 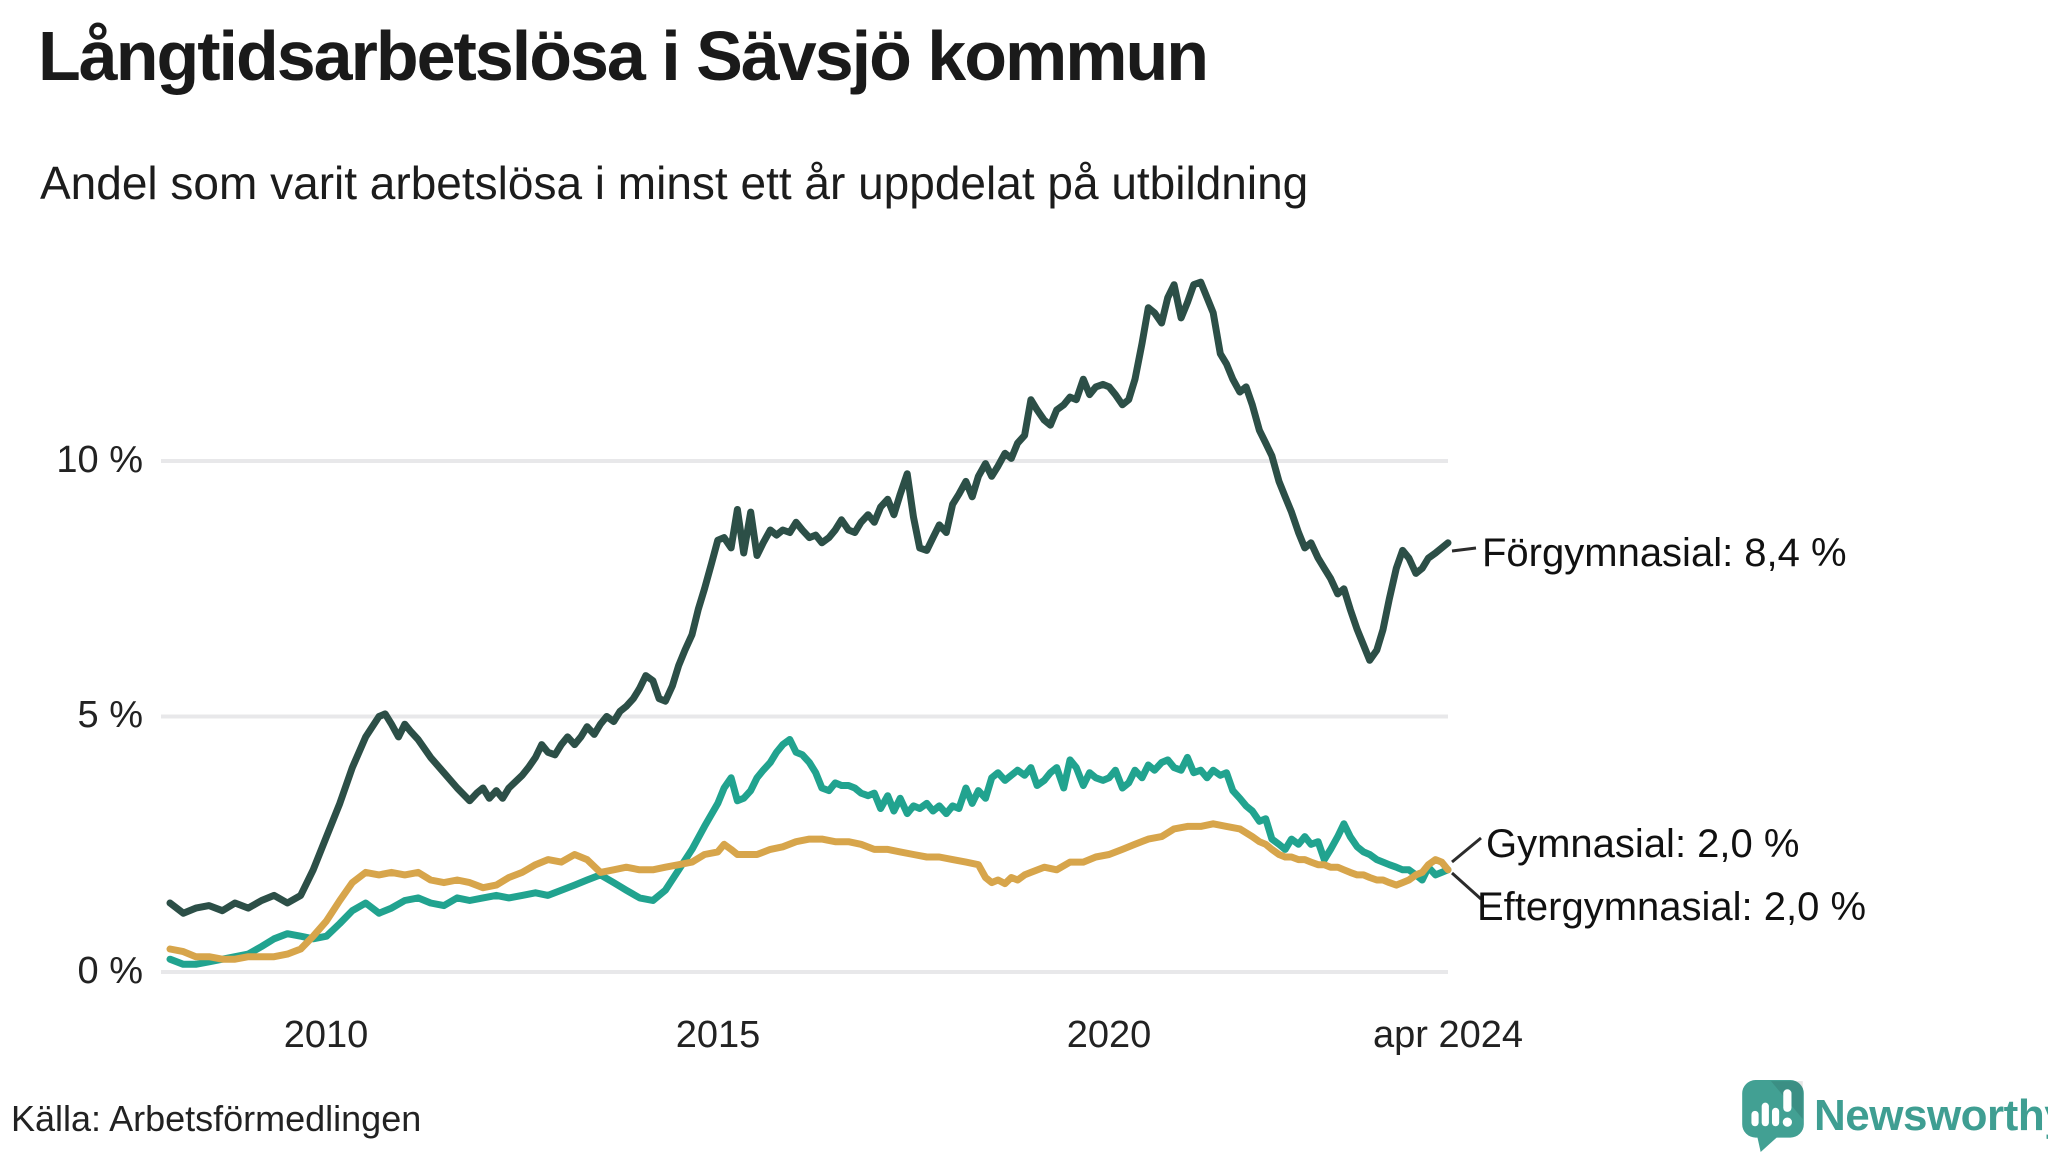 What do you see at coordinates (623, 56) in the screenshot?
I see `page-title: Långtidsarbetslösa i Sävsjö kommun` at bounding box center [623, 56].